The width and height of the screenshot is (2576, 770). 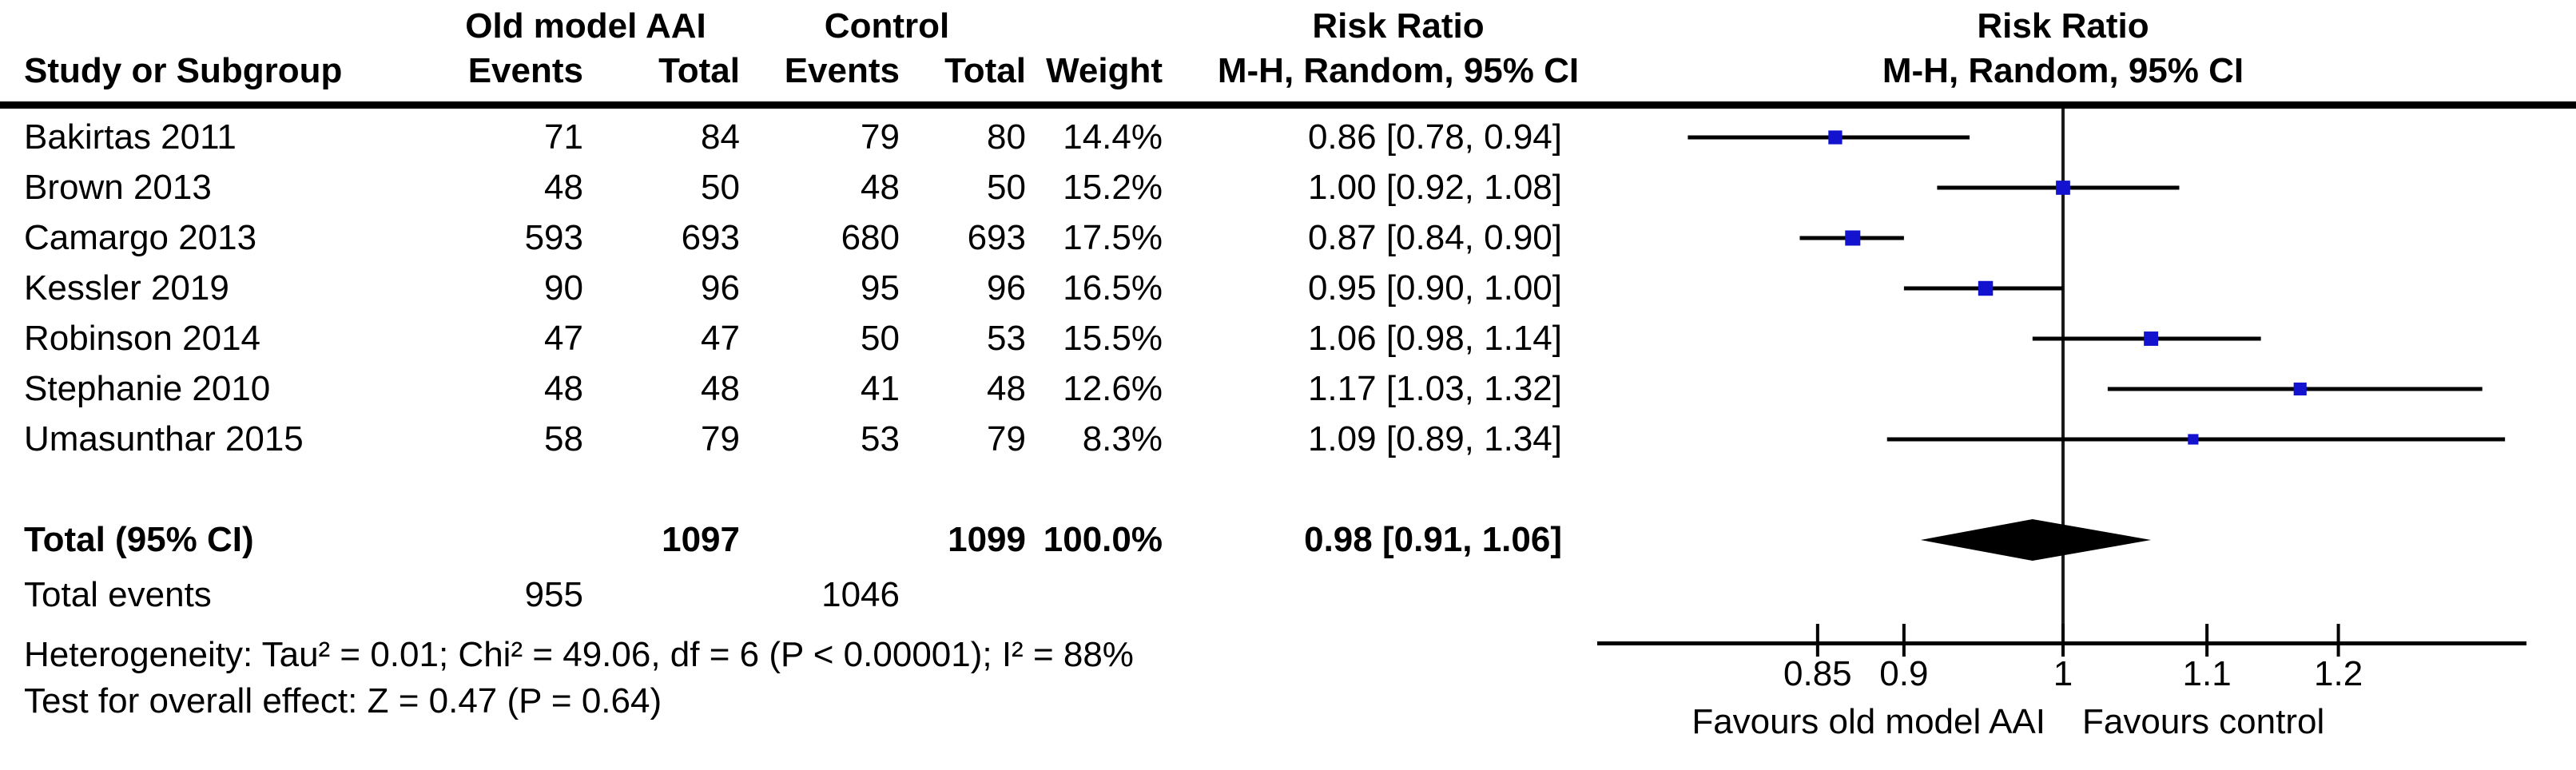 What do you see at coordinates (563, 288) in the screenshot?
I see `events-experimental: 90` at bounding box center [563, 288].